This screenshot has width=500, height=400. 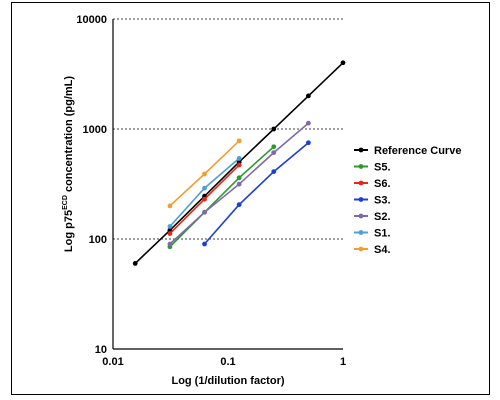 What do you see at coordinates (112, 362) in the screenshot?
I see `x-tick-label: 0.01` at bounding box center [112, 362].